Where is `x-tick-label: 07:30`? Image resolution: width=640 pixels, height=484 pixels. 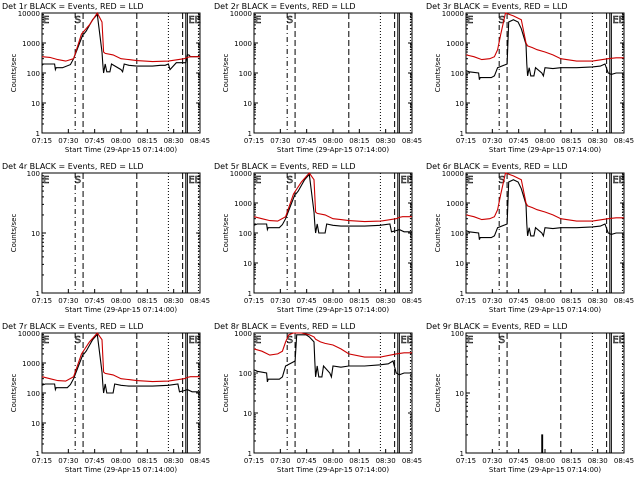 x-tick-label: 07:30 is located at coordinates (280, 461).